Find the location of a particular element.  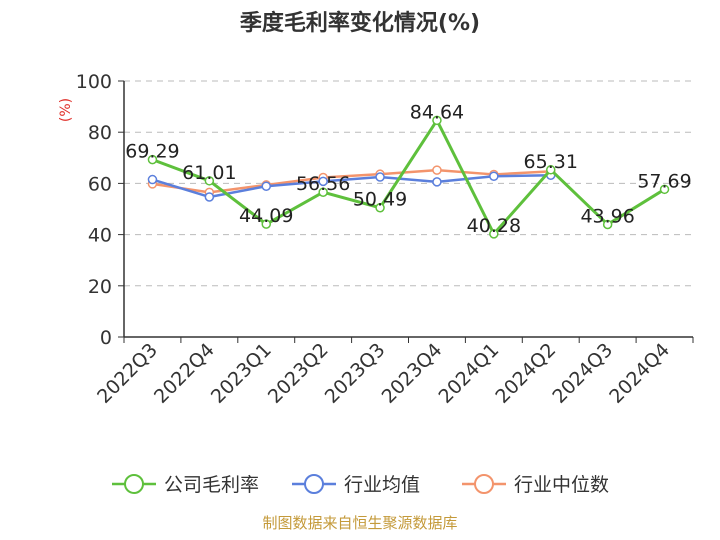

x-tick-label: 2024Q1 is located at coordinates (469, 373).